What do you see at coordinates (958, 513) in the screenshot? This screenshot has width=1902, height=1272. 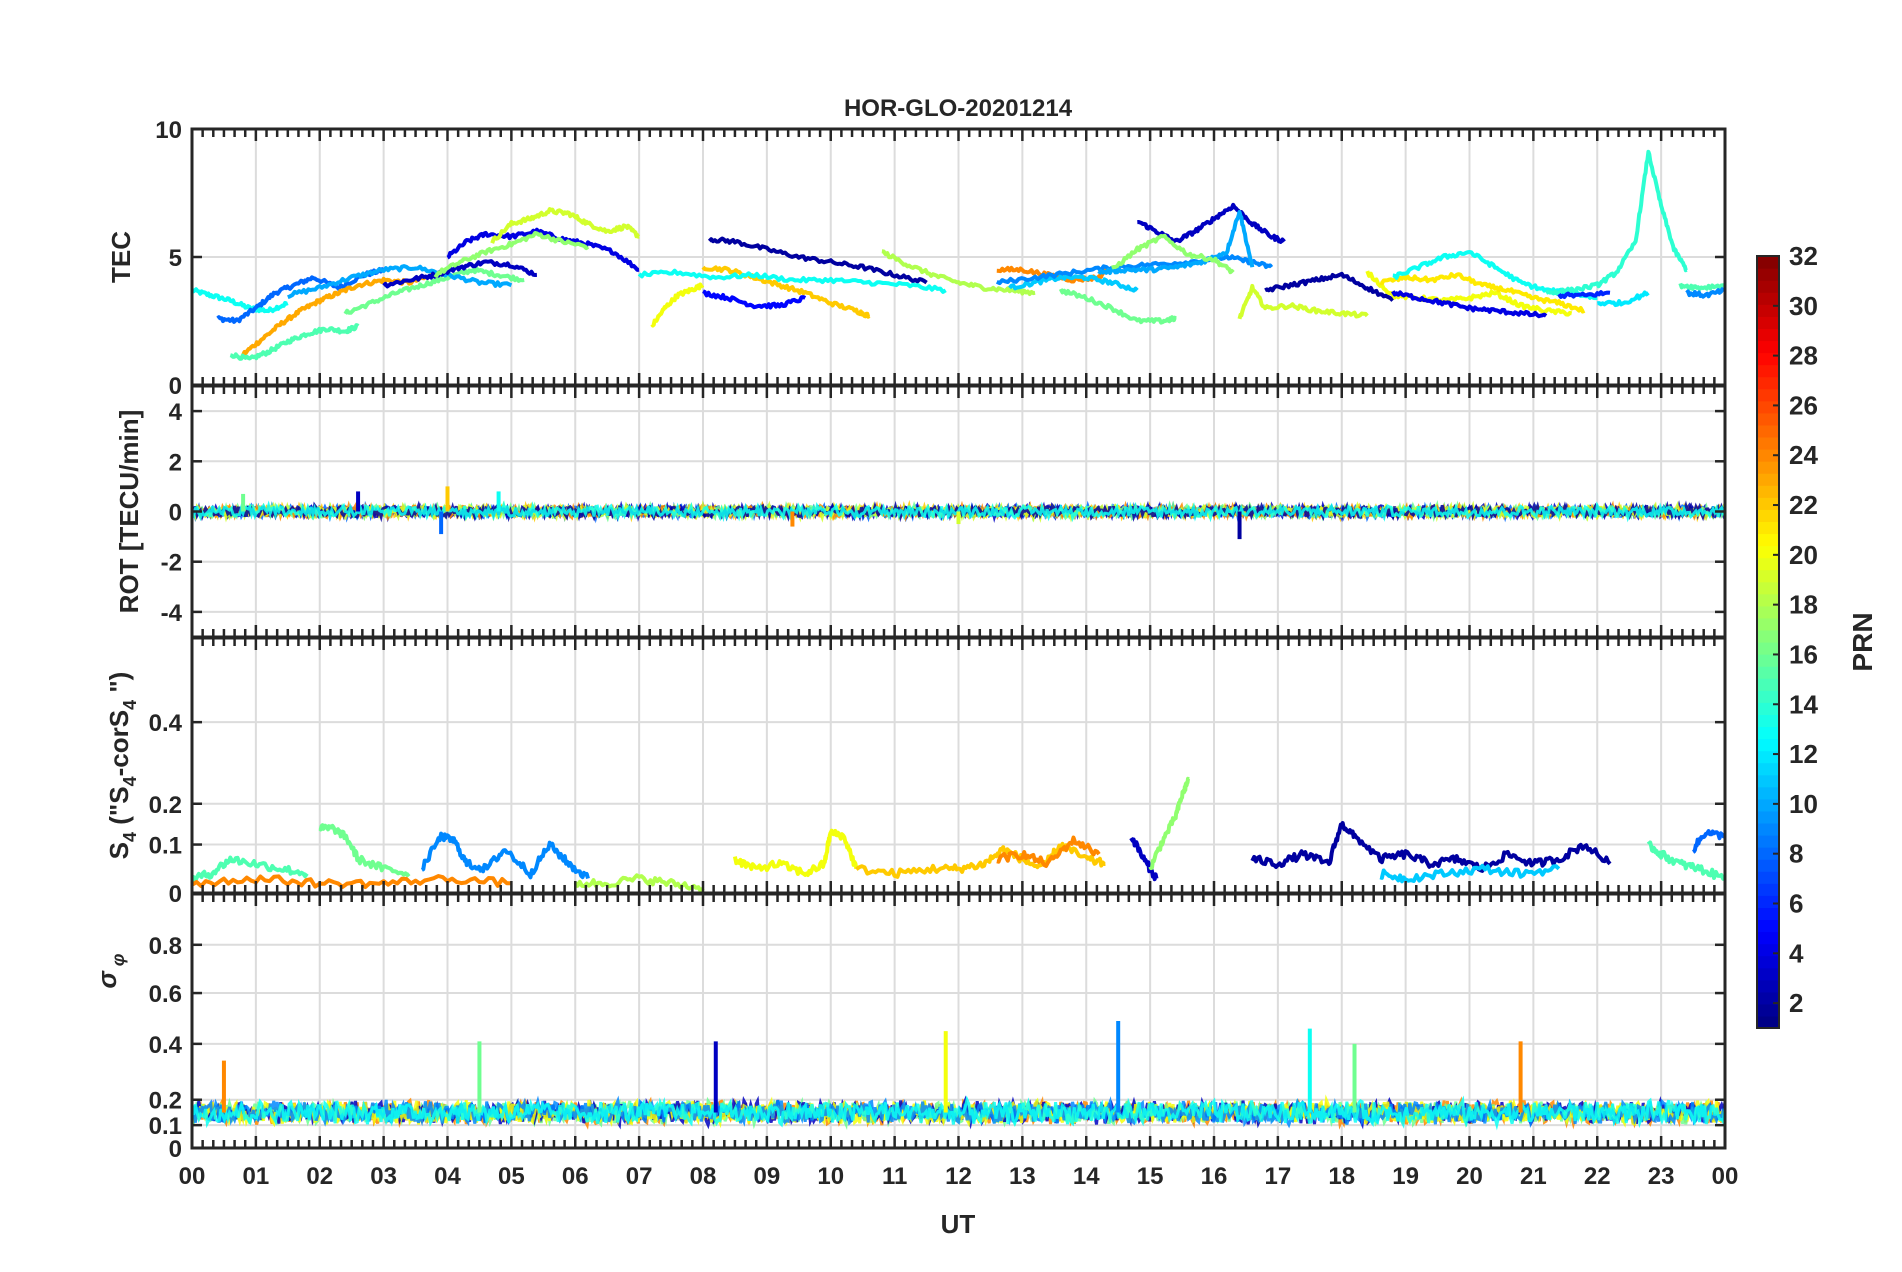 I see `data-rot` at bounding box center [958, 513].